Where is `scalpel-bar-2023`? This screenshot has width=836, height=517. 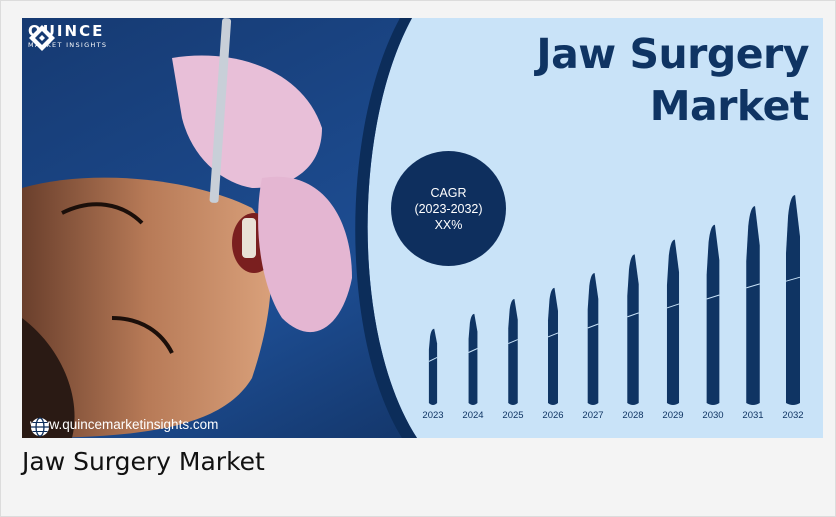
scalpel-bar-2023 is located at coordinates (433, 366).